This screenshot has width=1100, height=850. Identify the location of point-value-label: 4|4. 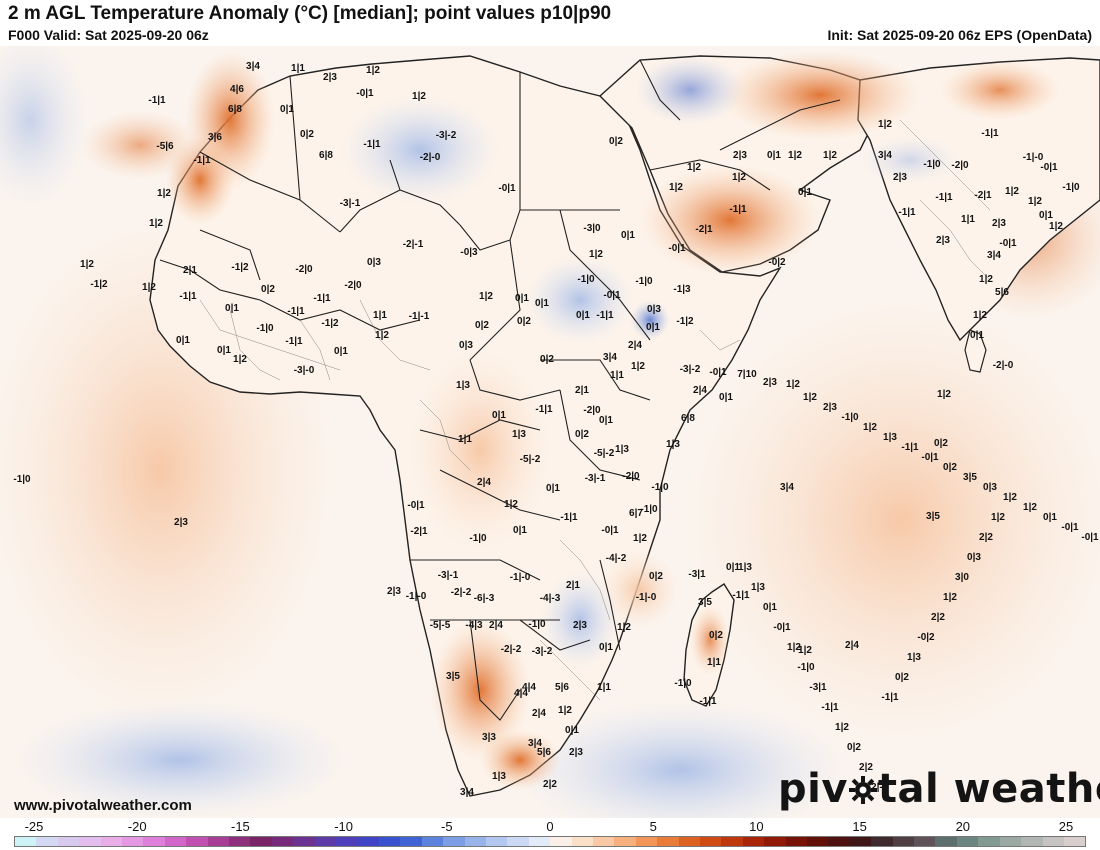
(521, 693).